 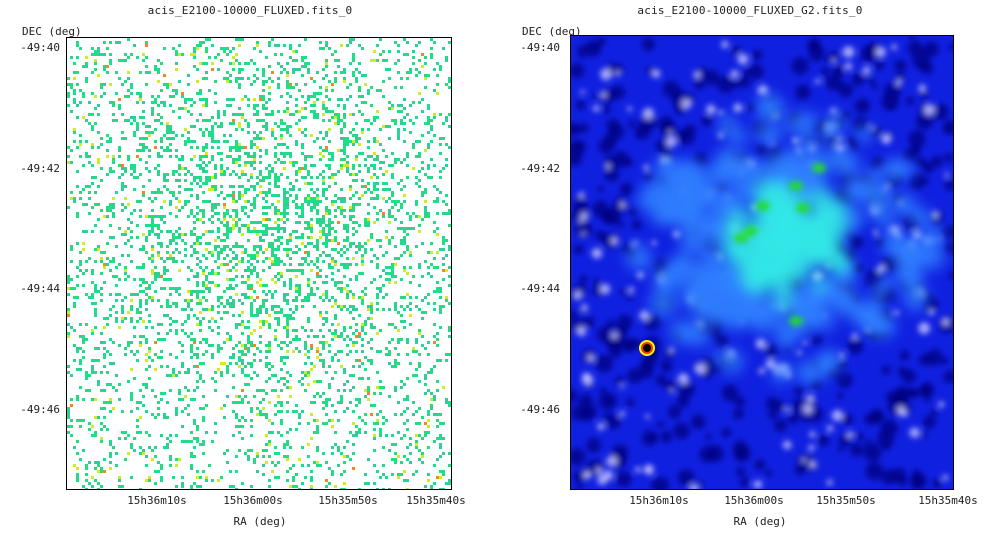 I want to click on left-xtick-2: 15h36m00s, so click(x=253, y=500).